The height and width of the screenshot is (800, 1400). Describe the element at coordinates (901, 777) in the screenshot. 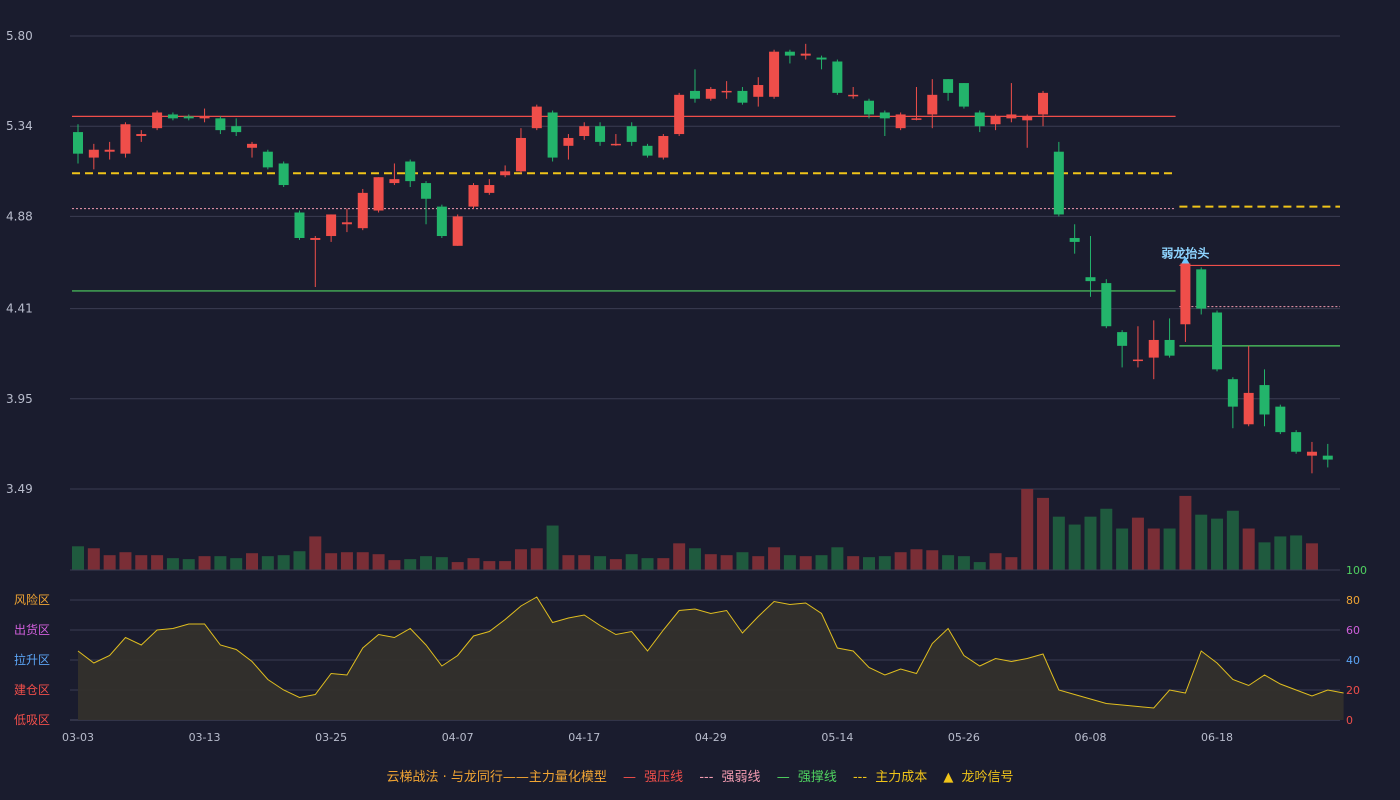

I see `legend-item-cost-label: 主力成本` at that location.